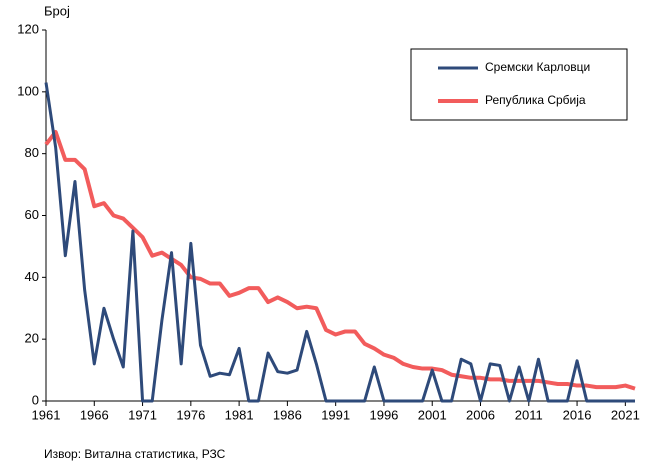 Image resolution: width=650 pixels, height=470 pixels. I want to click on x-tick-label: 2006, so click(480, 414).